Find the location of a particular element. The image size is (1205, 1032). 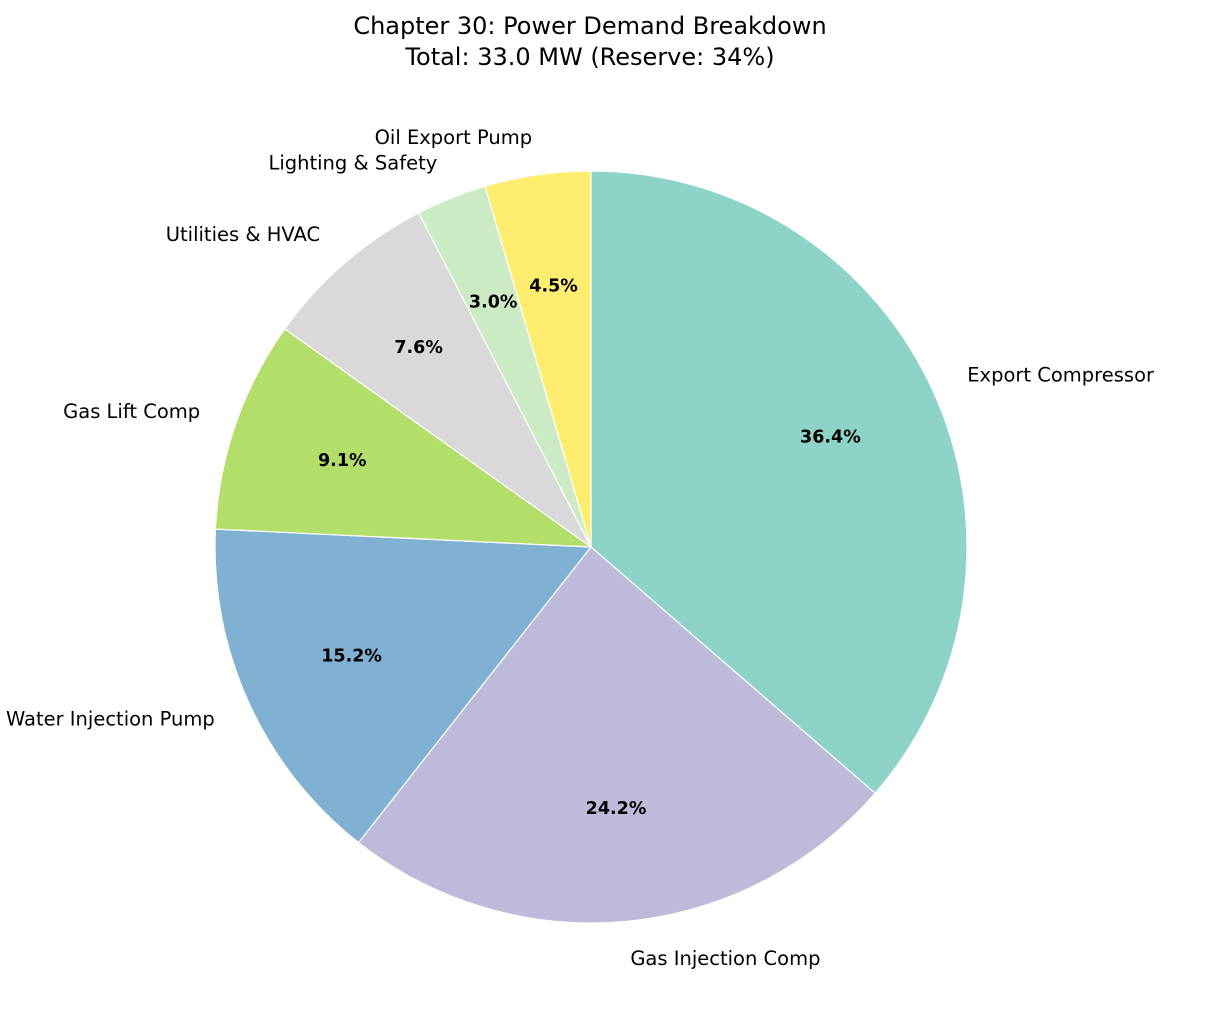

percent-label-oil-export-pump: 4.5% is located at coordinates (553, 286).